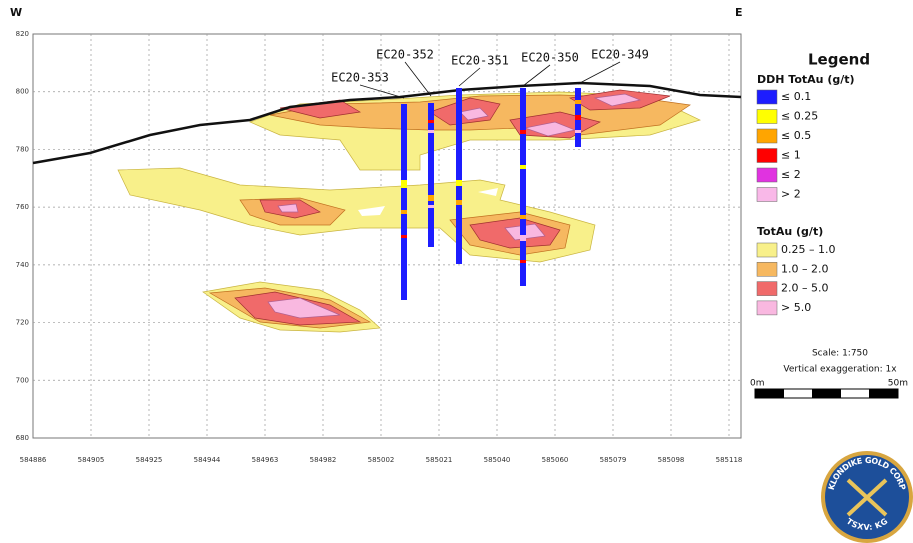 This screenshot has width=913, height=543. What do you see at coordinates (22, 380) in the screenshot?
I see `y-tick-label: 700` at bounding box center [22, 380].